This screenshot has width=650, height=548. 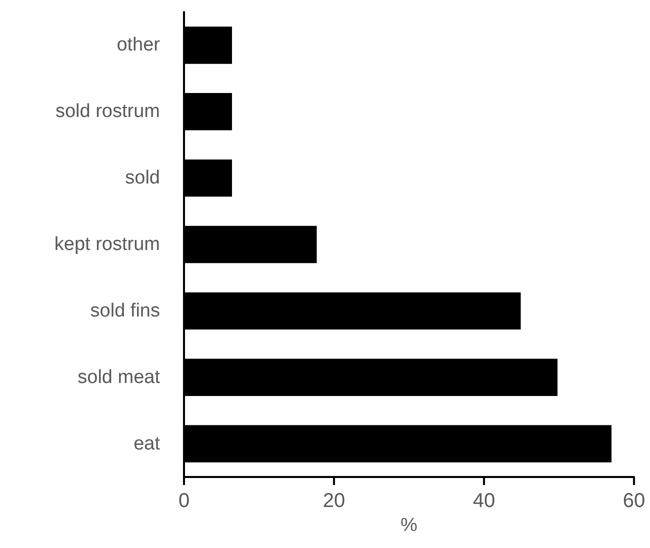 What do you see at coordinates (125, 311) in the screenshot?
I see `y-tick-label: sold fins` at bounding box center [125, 311].